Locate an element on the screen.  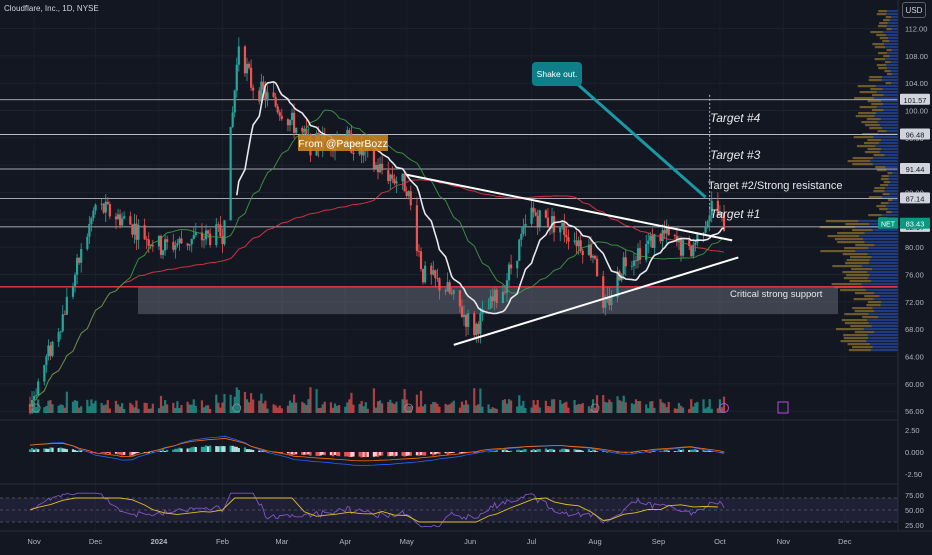
currency-button: USD is located at coordinates (914, 10).